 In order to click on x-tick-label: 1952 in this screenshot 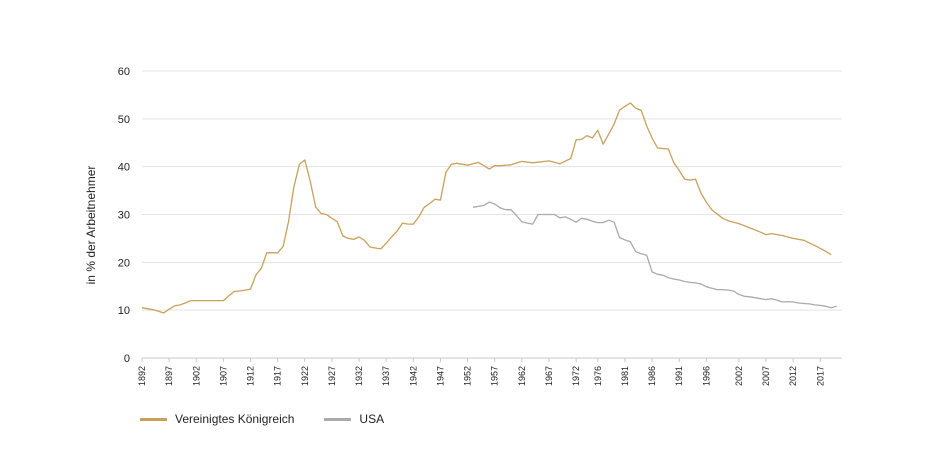, I will do `click(468, 376)`.